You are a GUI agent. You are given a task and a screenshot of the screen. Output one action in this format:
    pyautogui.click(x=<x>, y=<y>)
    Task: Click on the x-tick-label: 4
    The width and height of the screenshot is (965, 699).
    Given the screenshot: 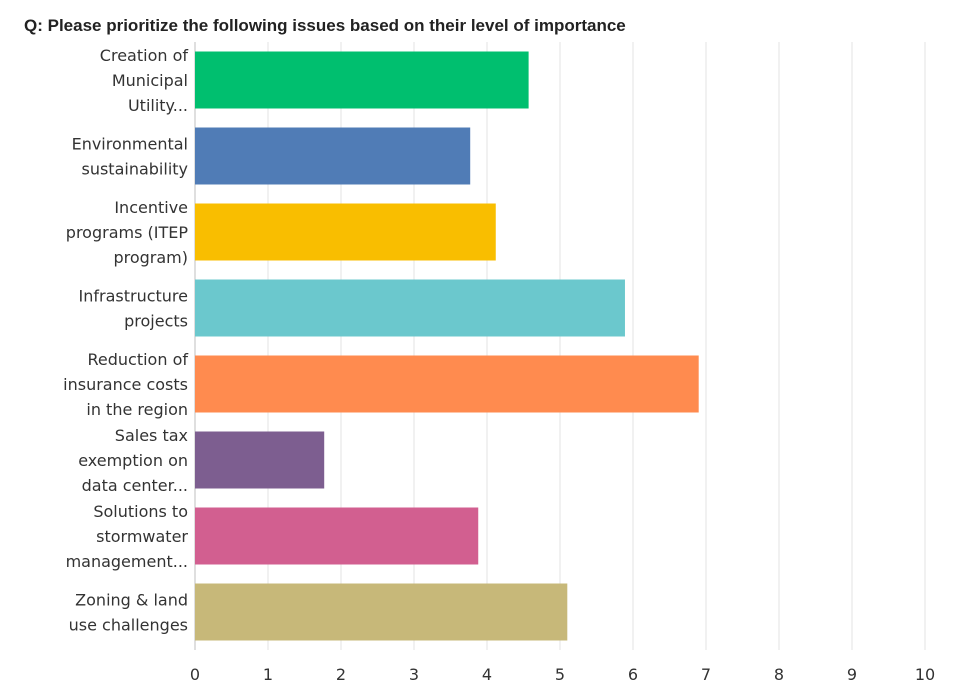 What is the action you would take?
    pyautogui.click(x=487, y=674)
    